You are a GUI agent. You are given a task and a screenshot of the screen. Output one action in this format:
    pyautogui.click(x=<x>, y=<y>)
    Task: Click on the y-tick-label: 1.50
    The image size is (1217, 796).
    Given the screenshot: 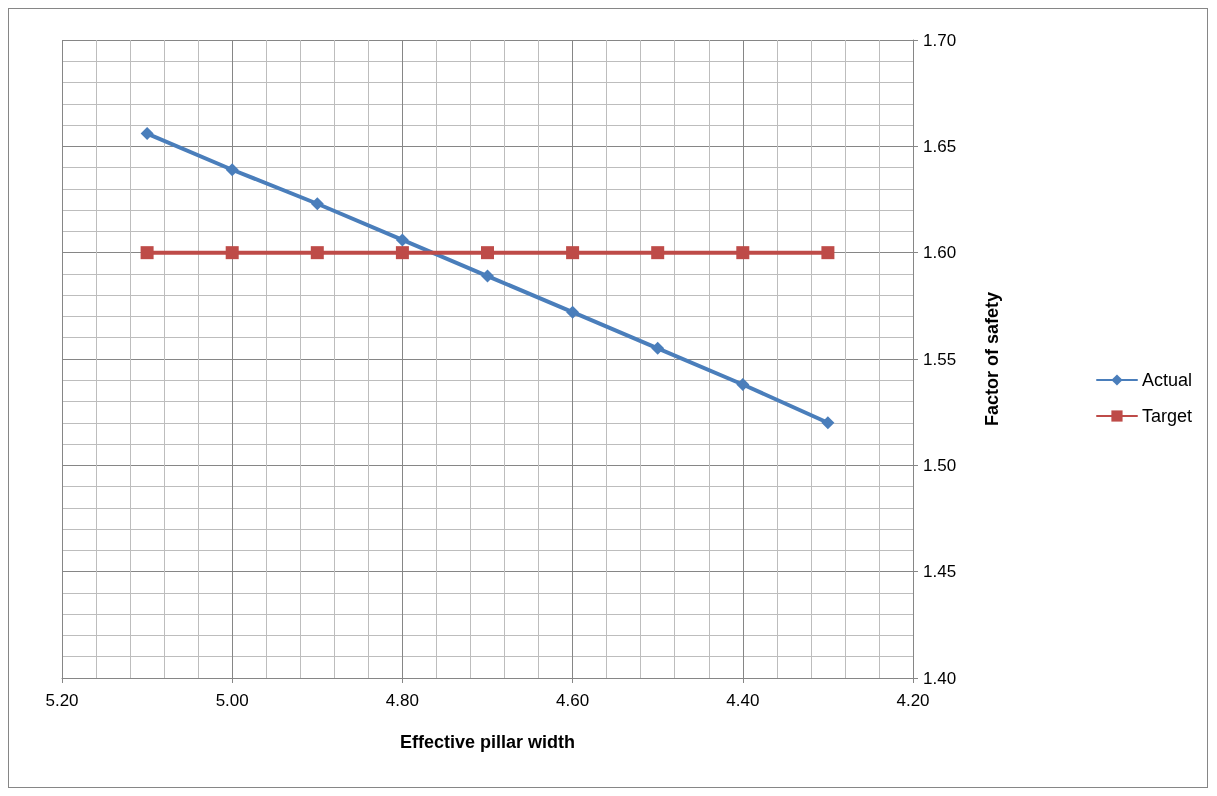 What is the action you would take?
    pyautogui.click(x=940, y=465)
    